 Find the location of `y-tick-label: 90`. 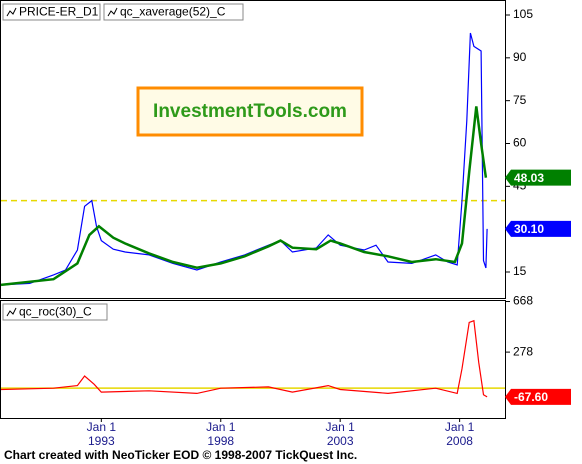

y-tick-label: 90 is located at coordinates (520, 57).